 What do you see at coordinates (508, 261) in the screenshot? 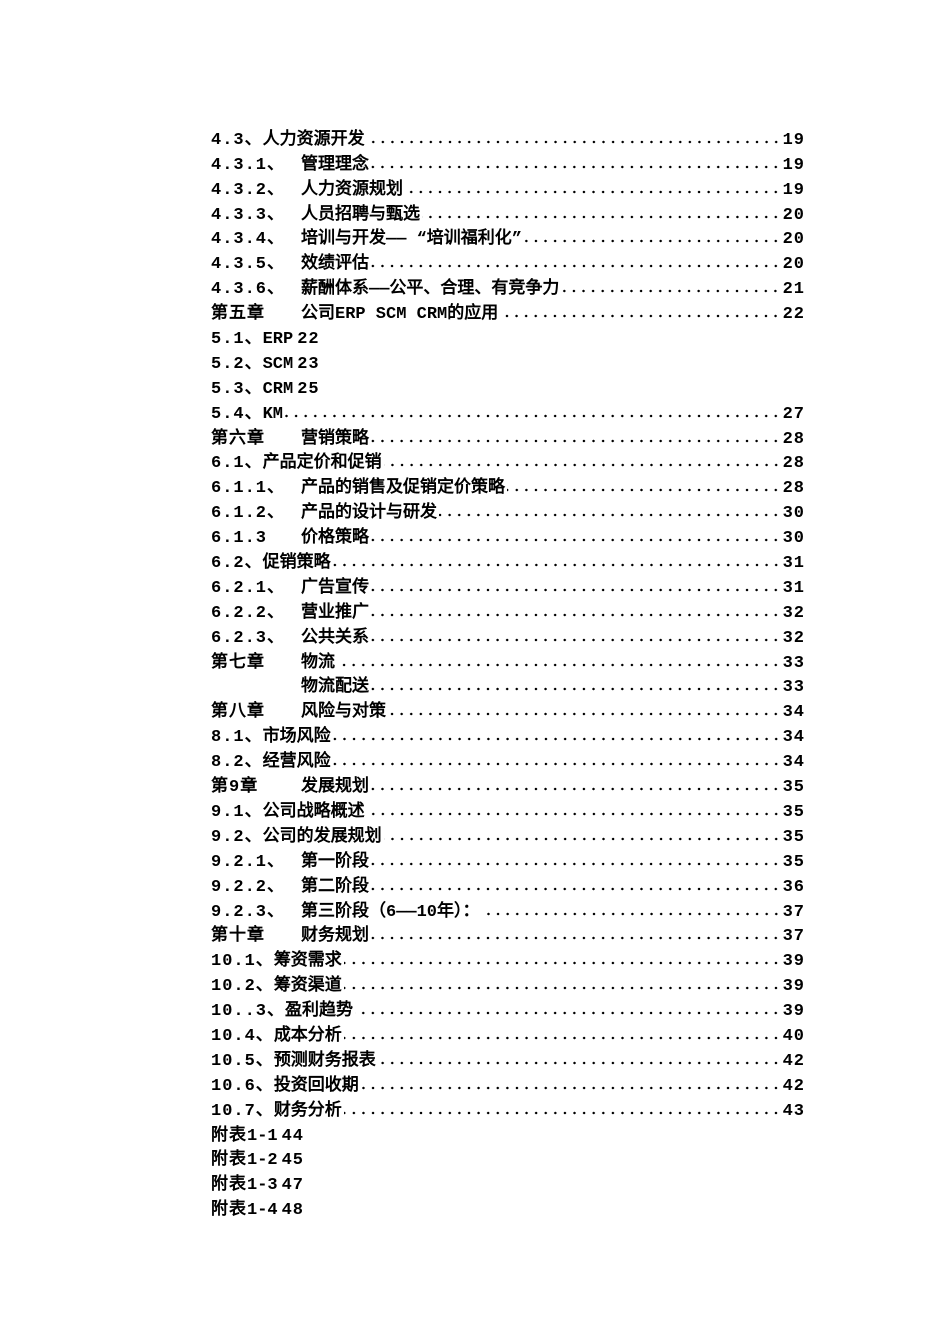
I see `toc-entry: 4.3.5、 效绩评估 20` at bounding box center [508, 261].